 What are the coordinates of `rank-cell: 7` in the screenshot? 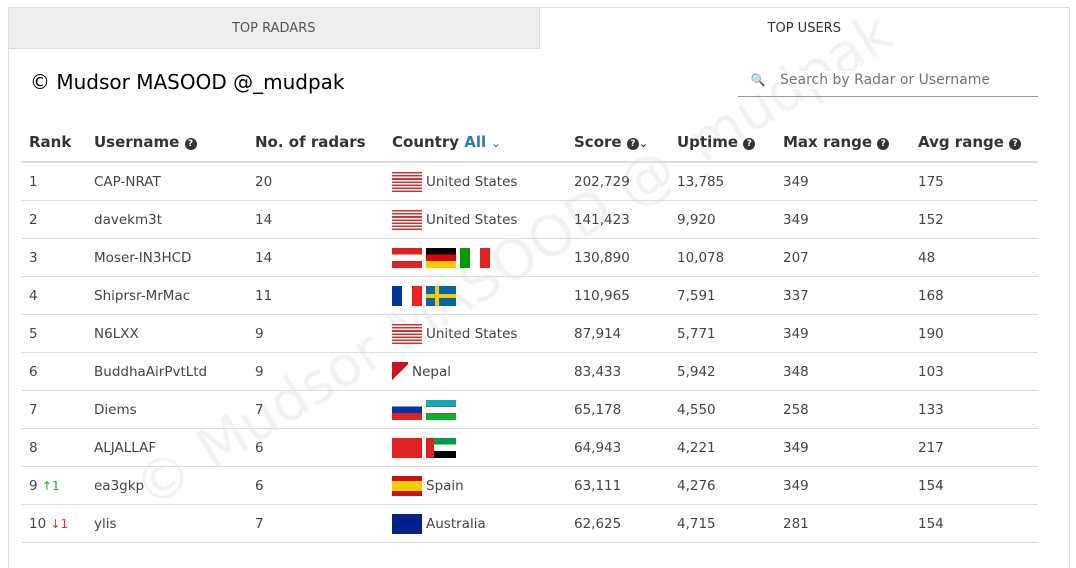 It's located at (53, 409).